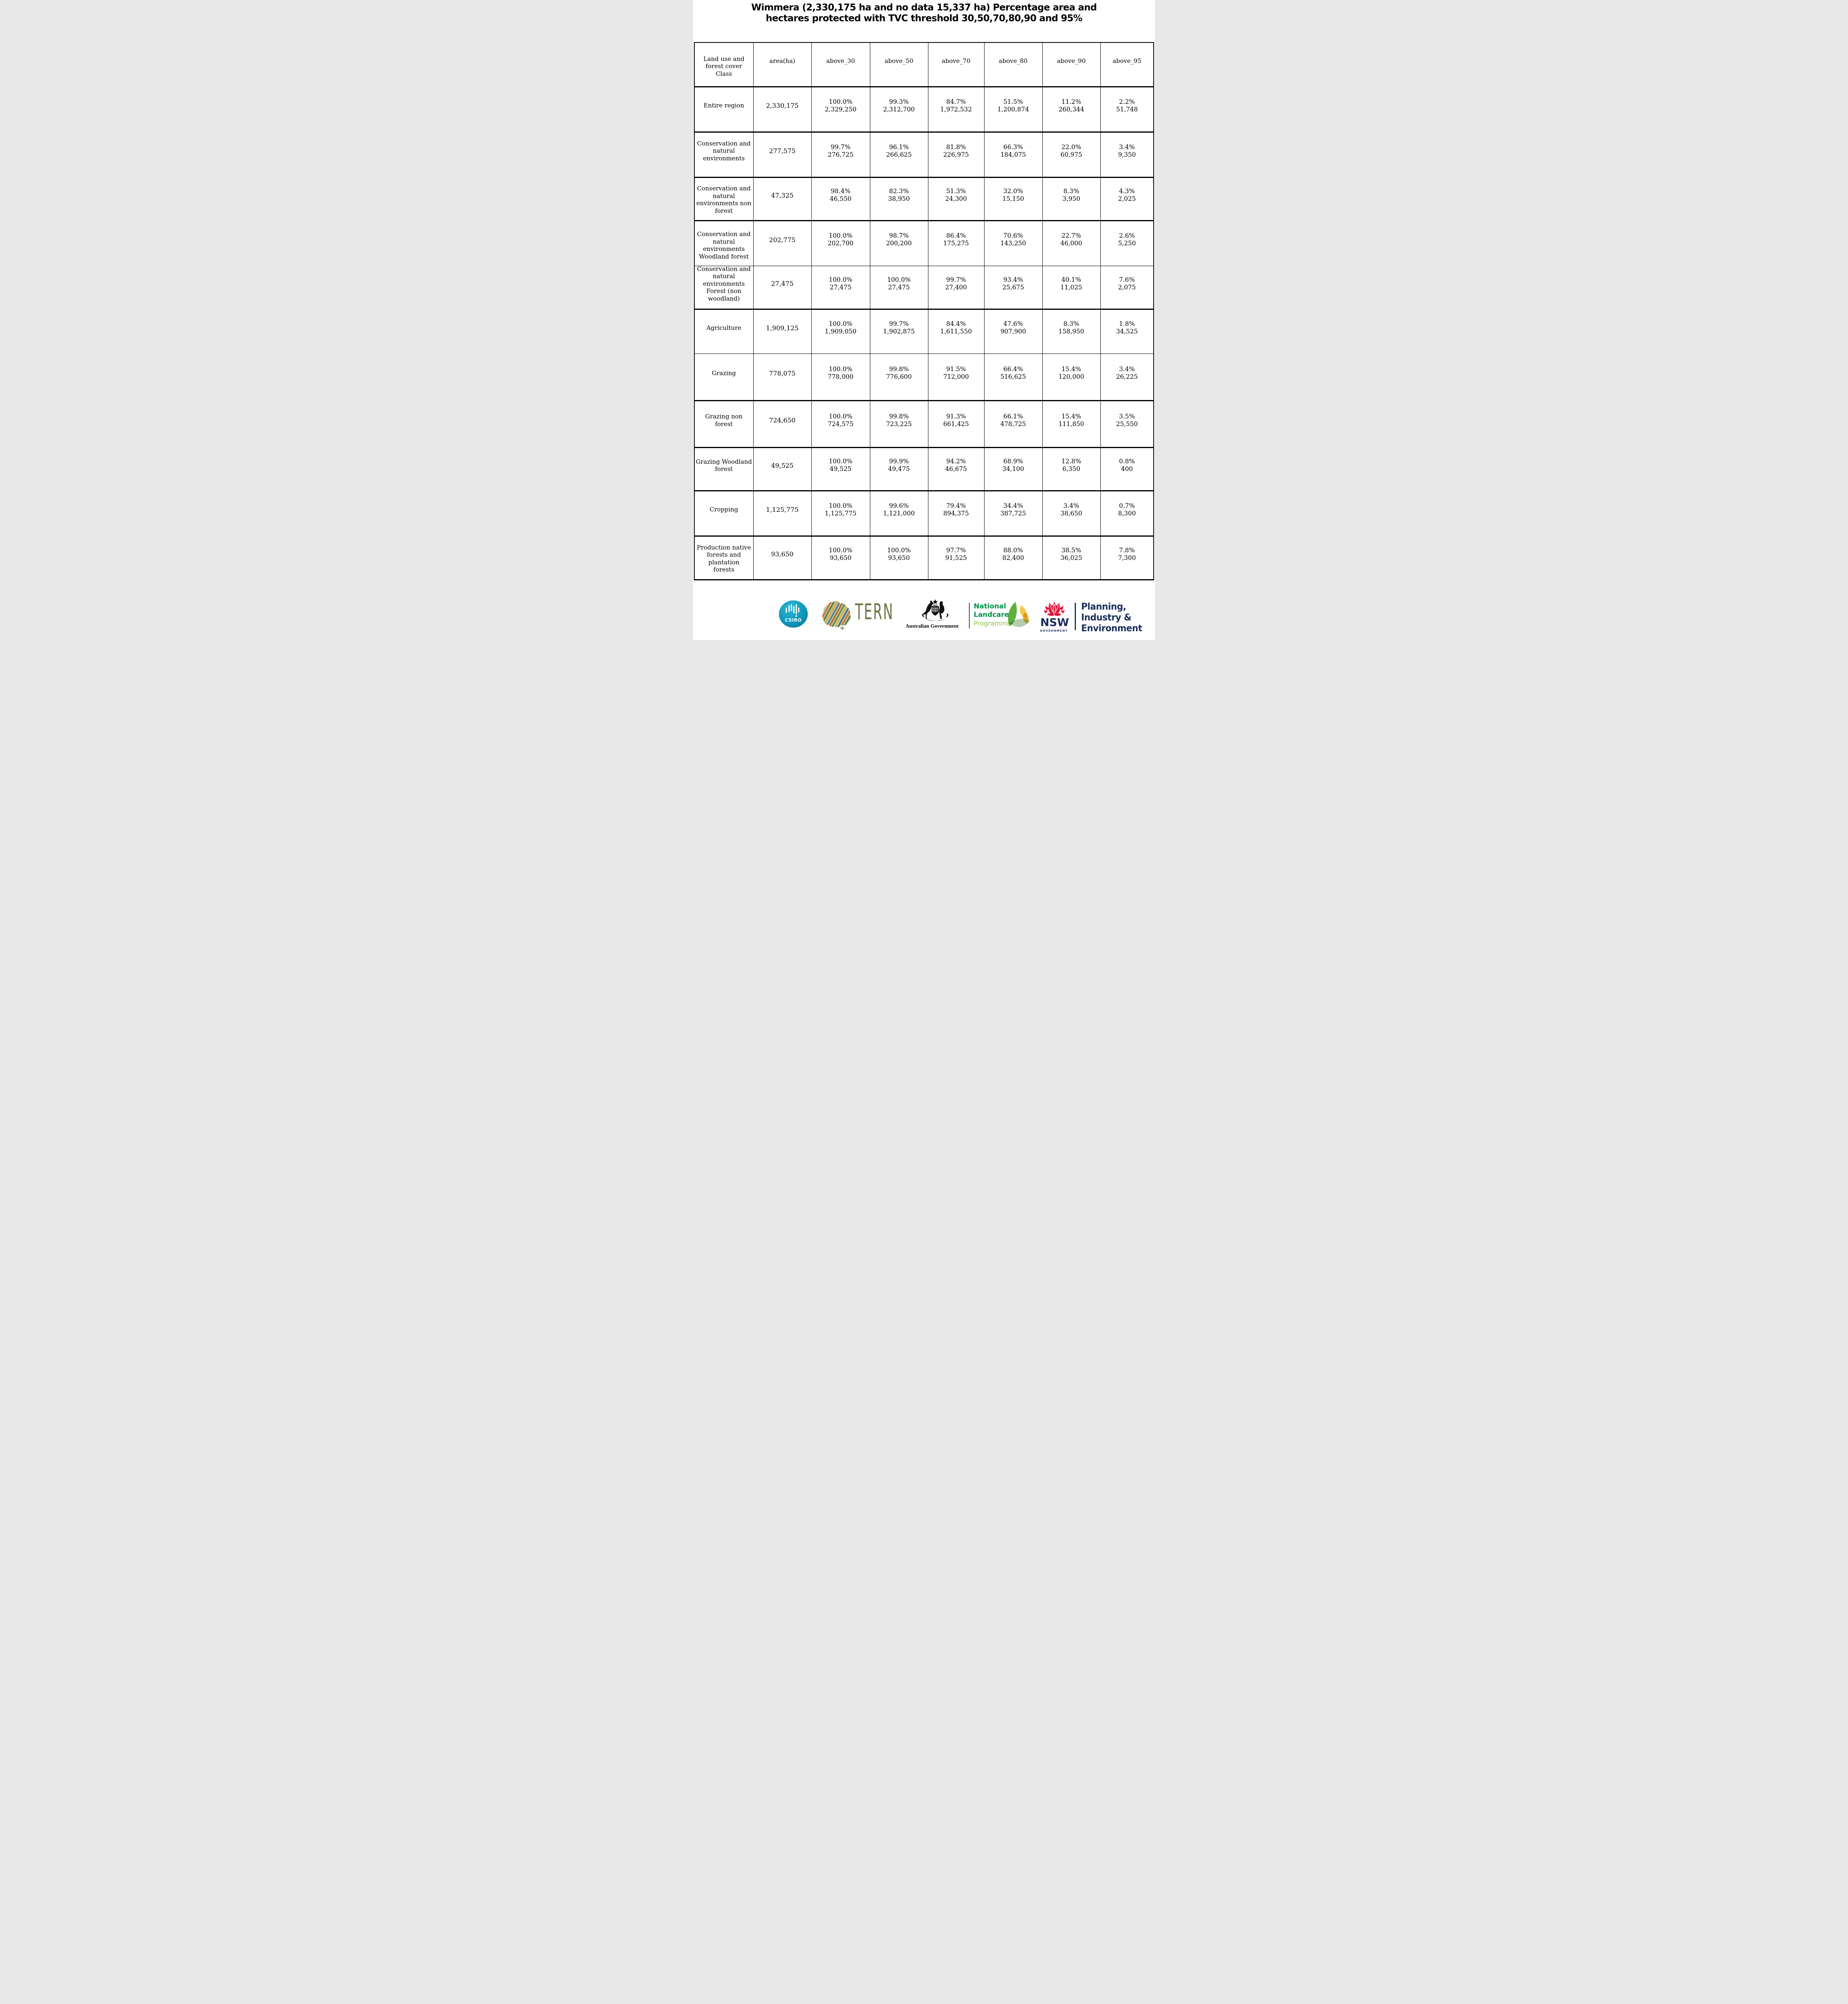 This screenshot has height=2004, width=1848. I want to click on col-header-above95: above_95, so click(1127, 64).